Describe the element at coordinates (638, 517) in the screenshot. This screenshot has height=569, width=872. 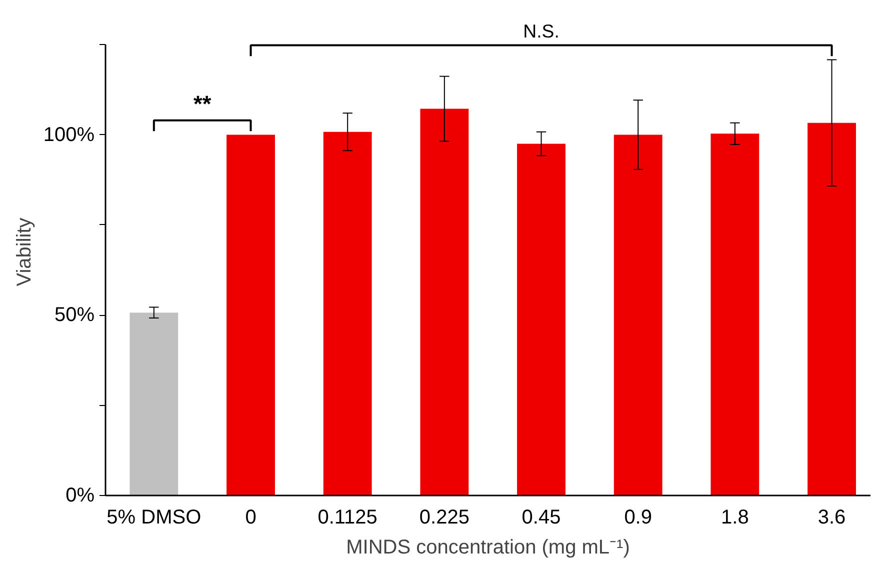
I see `x-tick-label: 0.9` at that location.